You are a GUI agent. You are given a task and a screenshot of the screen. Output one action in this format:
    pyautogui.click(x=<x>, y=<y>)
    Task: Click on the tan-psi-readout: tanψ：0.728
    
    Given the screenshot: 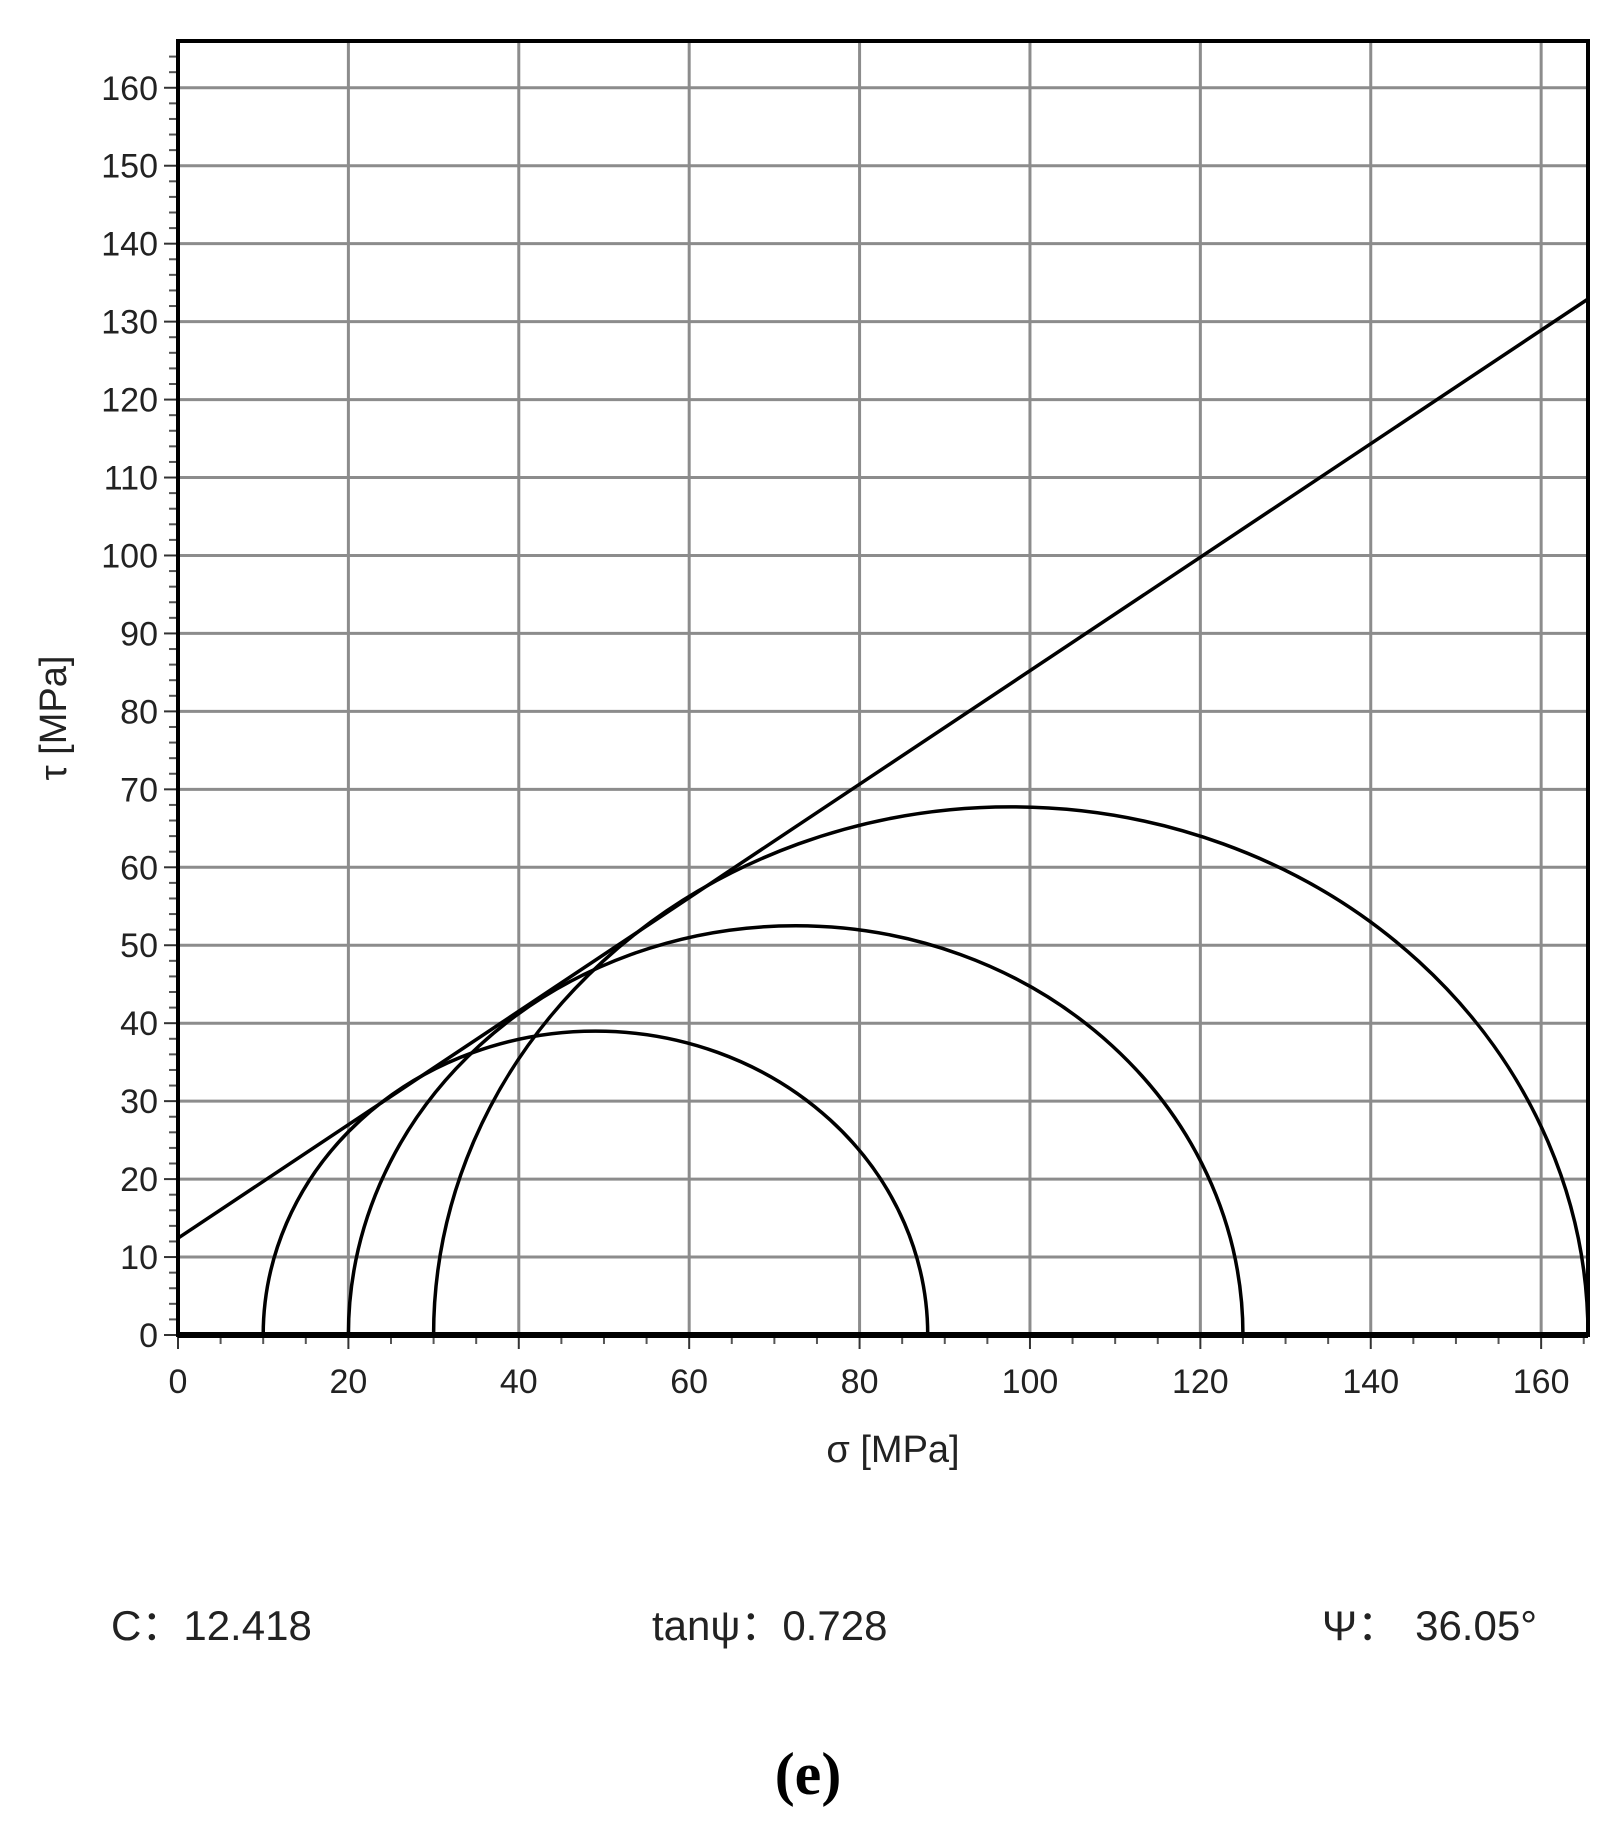 What is the action you would take?
    pyautogui.click(x=769, y=1622)
    